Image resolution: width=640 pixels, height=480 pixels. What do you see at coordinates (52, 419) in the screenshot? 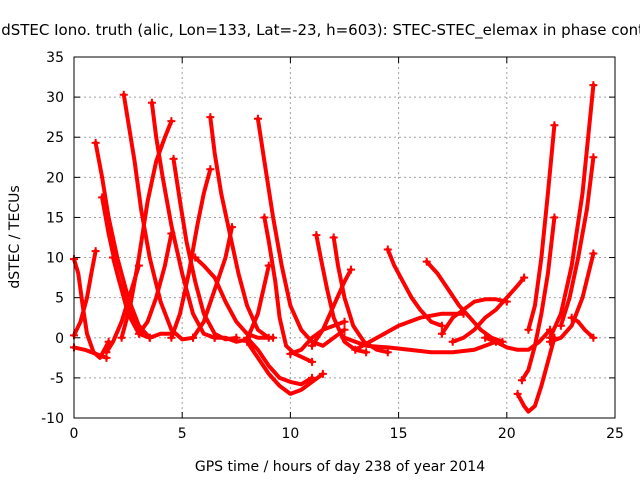
I see `y-tick-label: -10` at bounding box center [52, 419].